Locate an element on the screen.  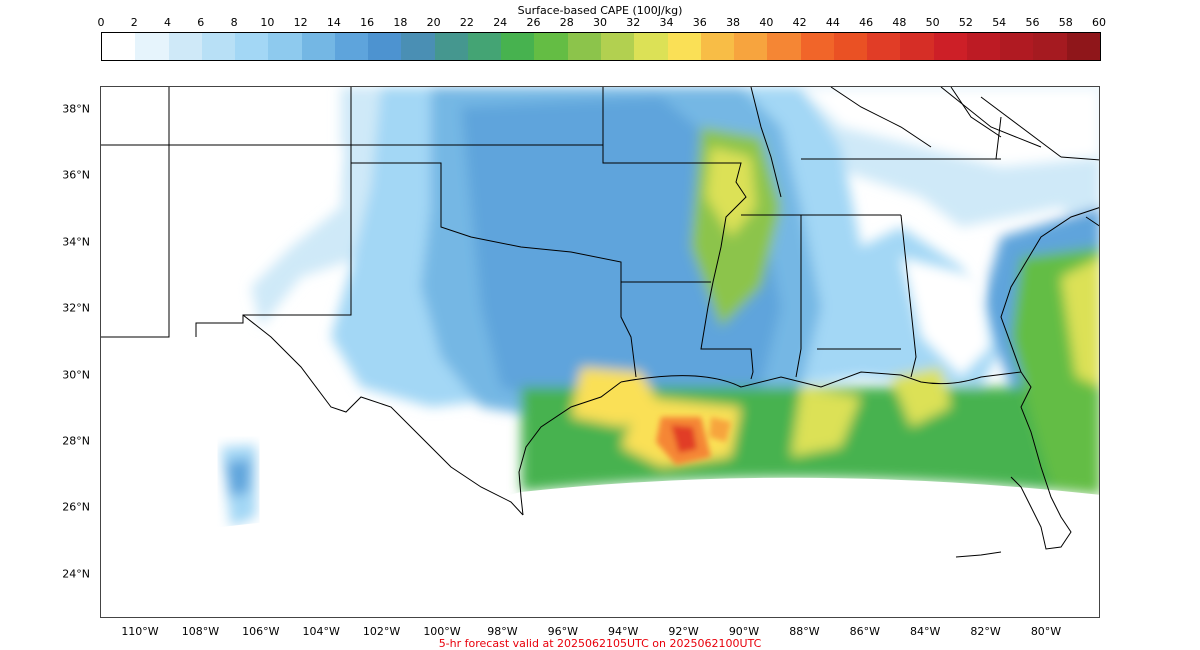
colorbar-tick-label: 42 is located at coordinates (799, 22).